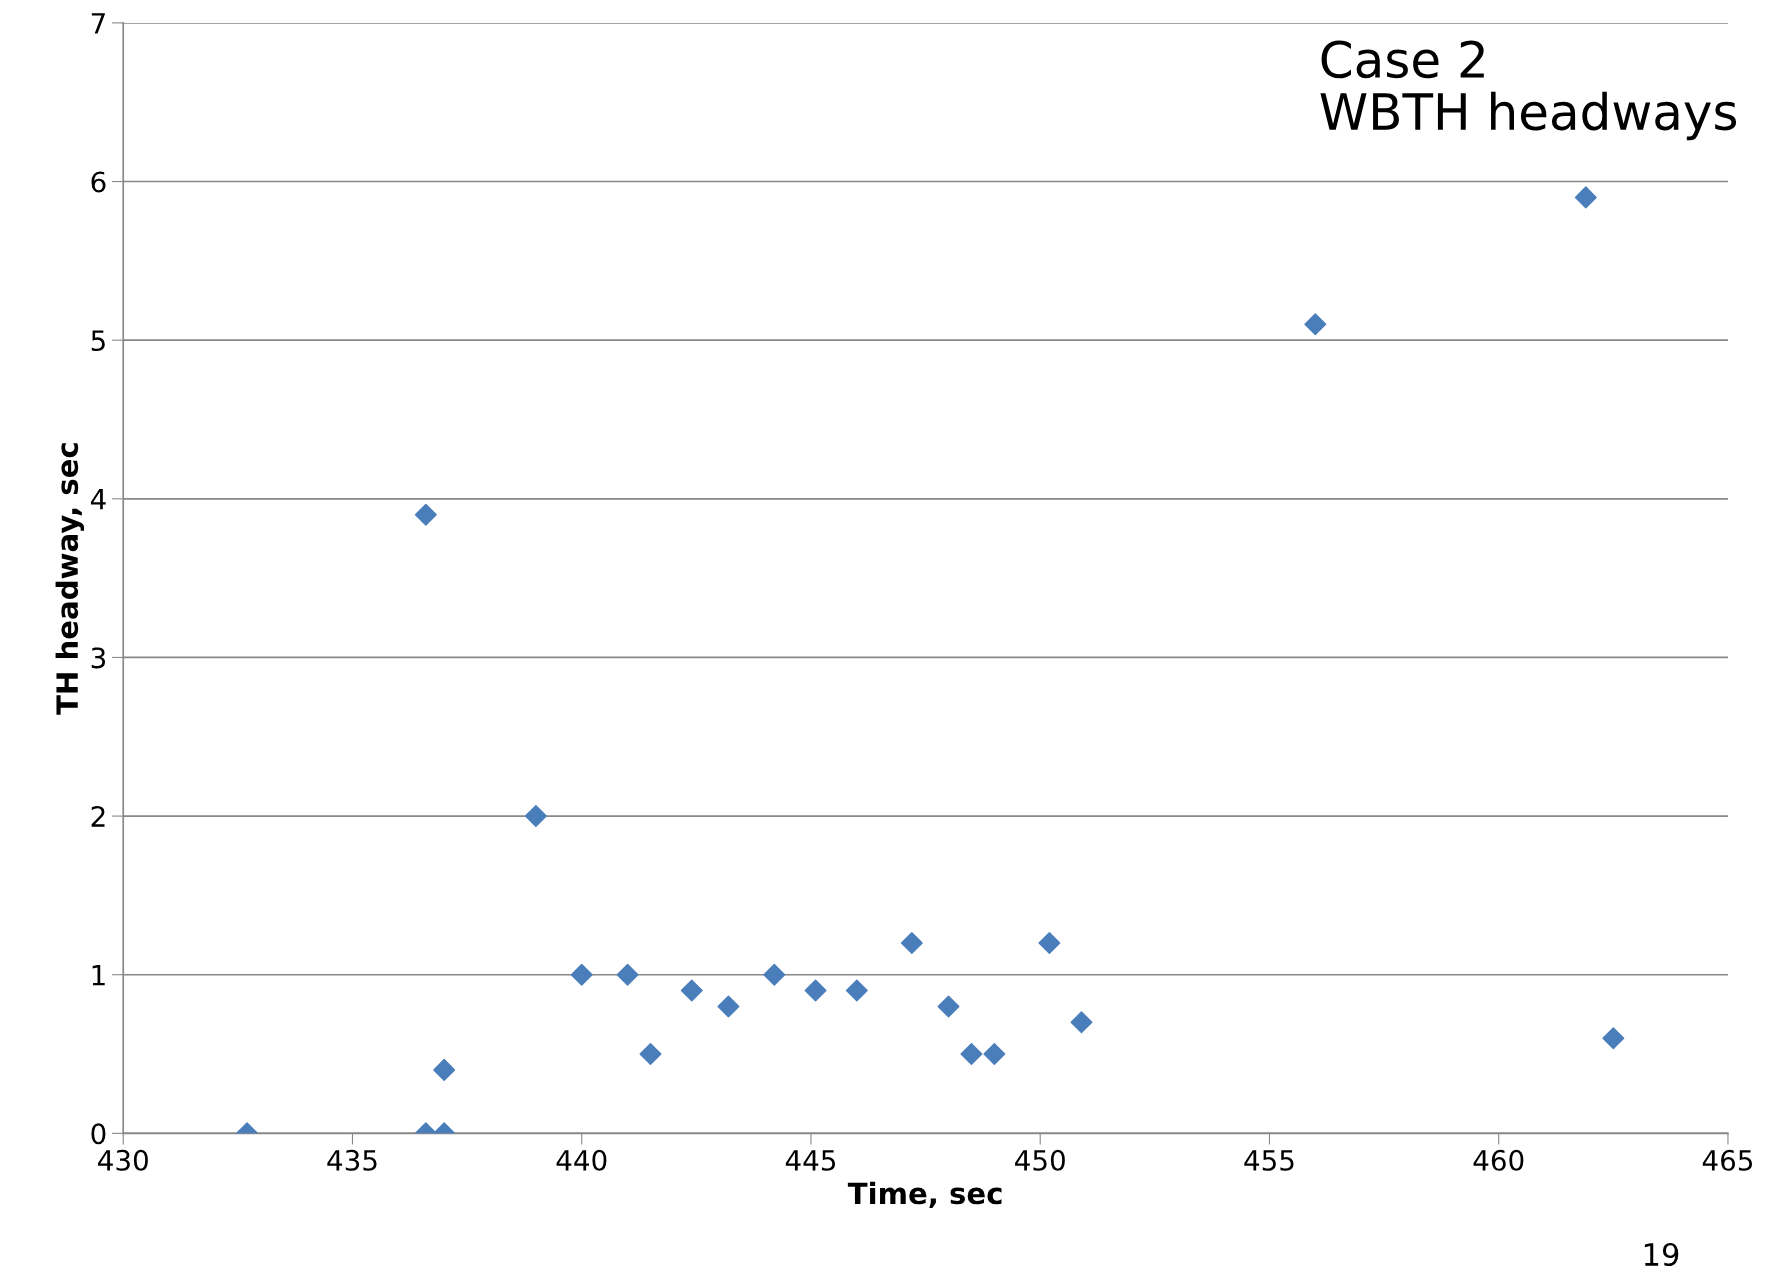 The width and height of the screenshot is (1786, 1272). What do you see at coordinates (98, 1134) in the screenshot?
I see `y-tick-label: 0` at bounding box center [98, 1134].